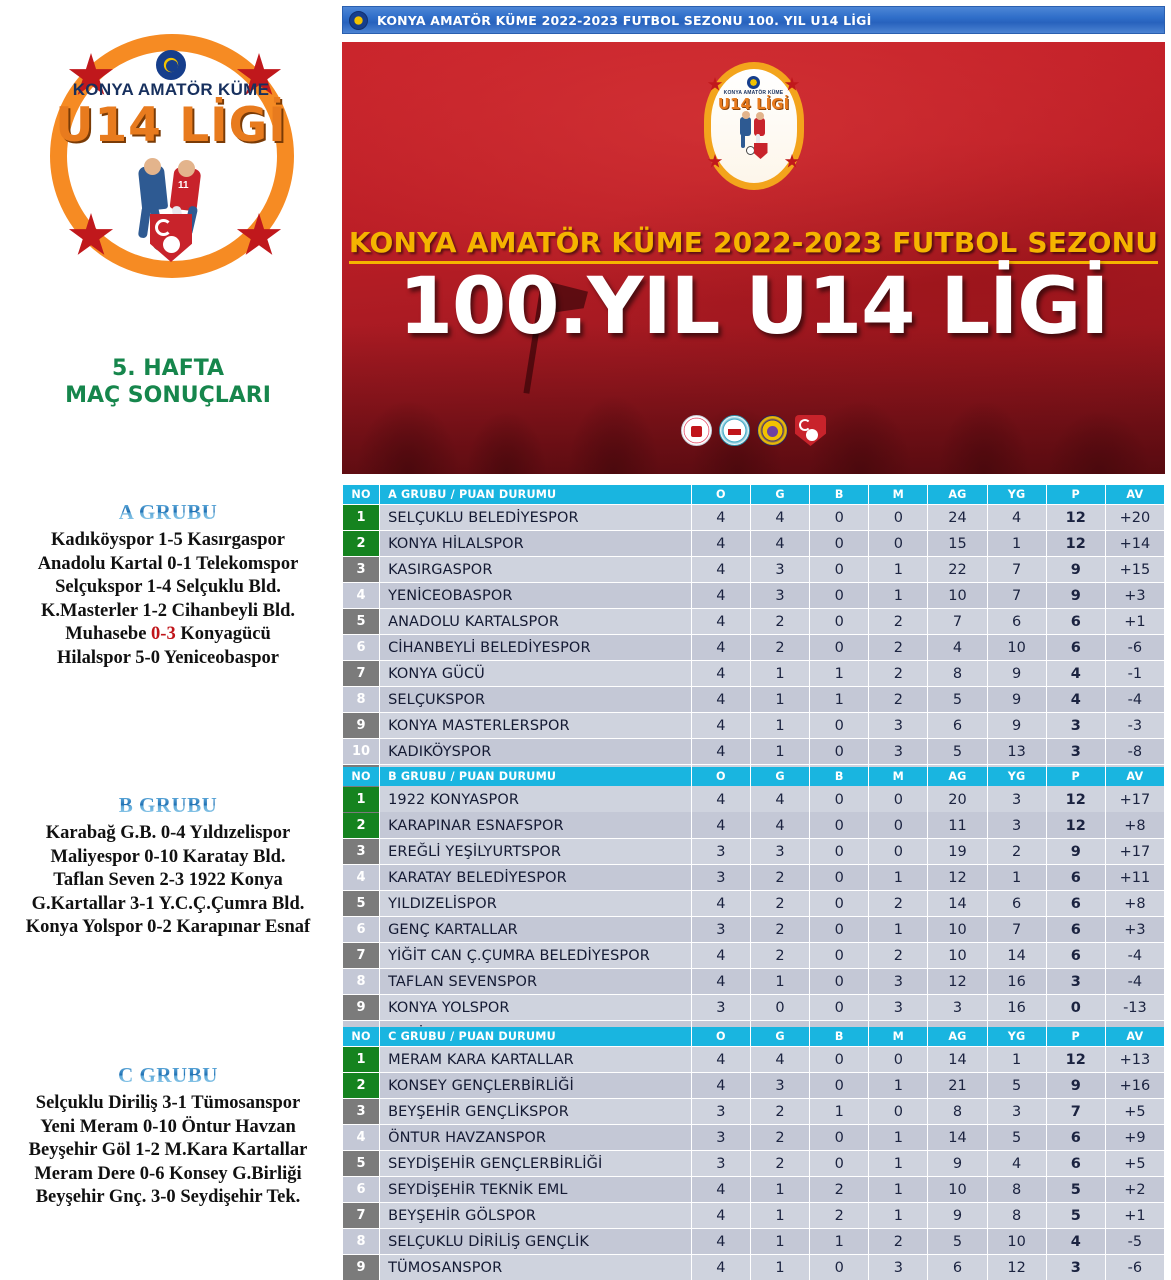 The width and height of the screenshot is (1171, 1280). I want to click on stat-cell-ag: 6, so click(957, 1267).